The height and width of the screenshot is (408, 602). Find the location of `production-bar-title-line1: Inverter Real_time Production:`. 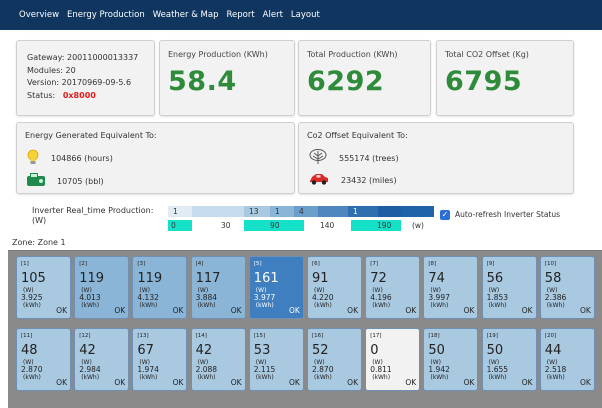

production-bar-title-line1: Inverter Real_time Production: is located at coordinates (93, 210).